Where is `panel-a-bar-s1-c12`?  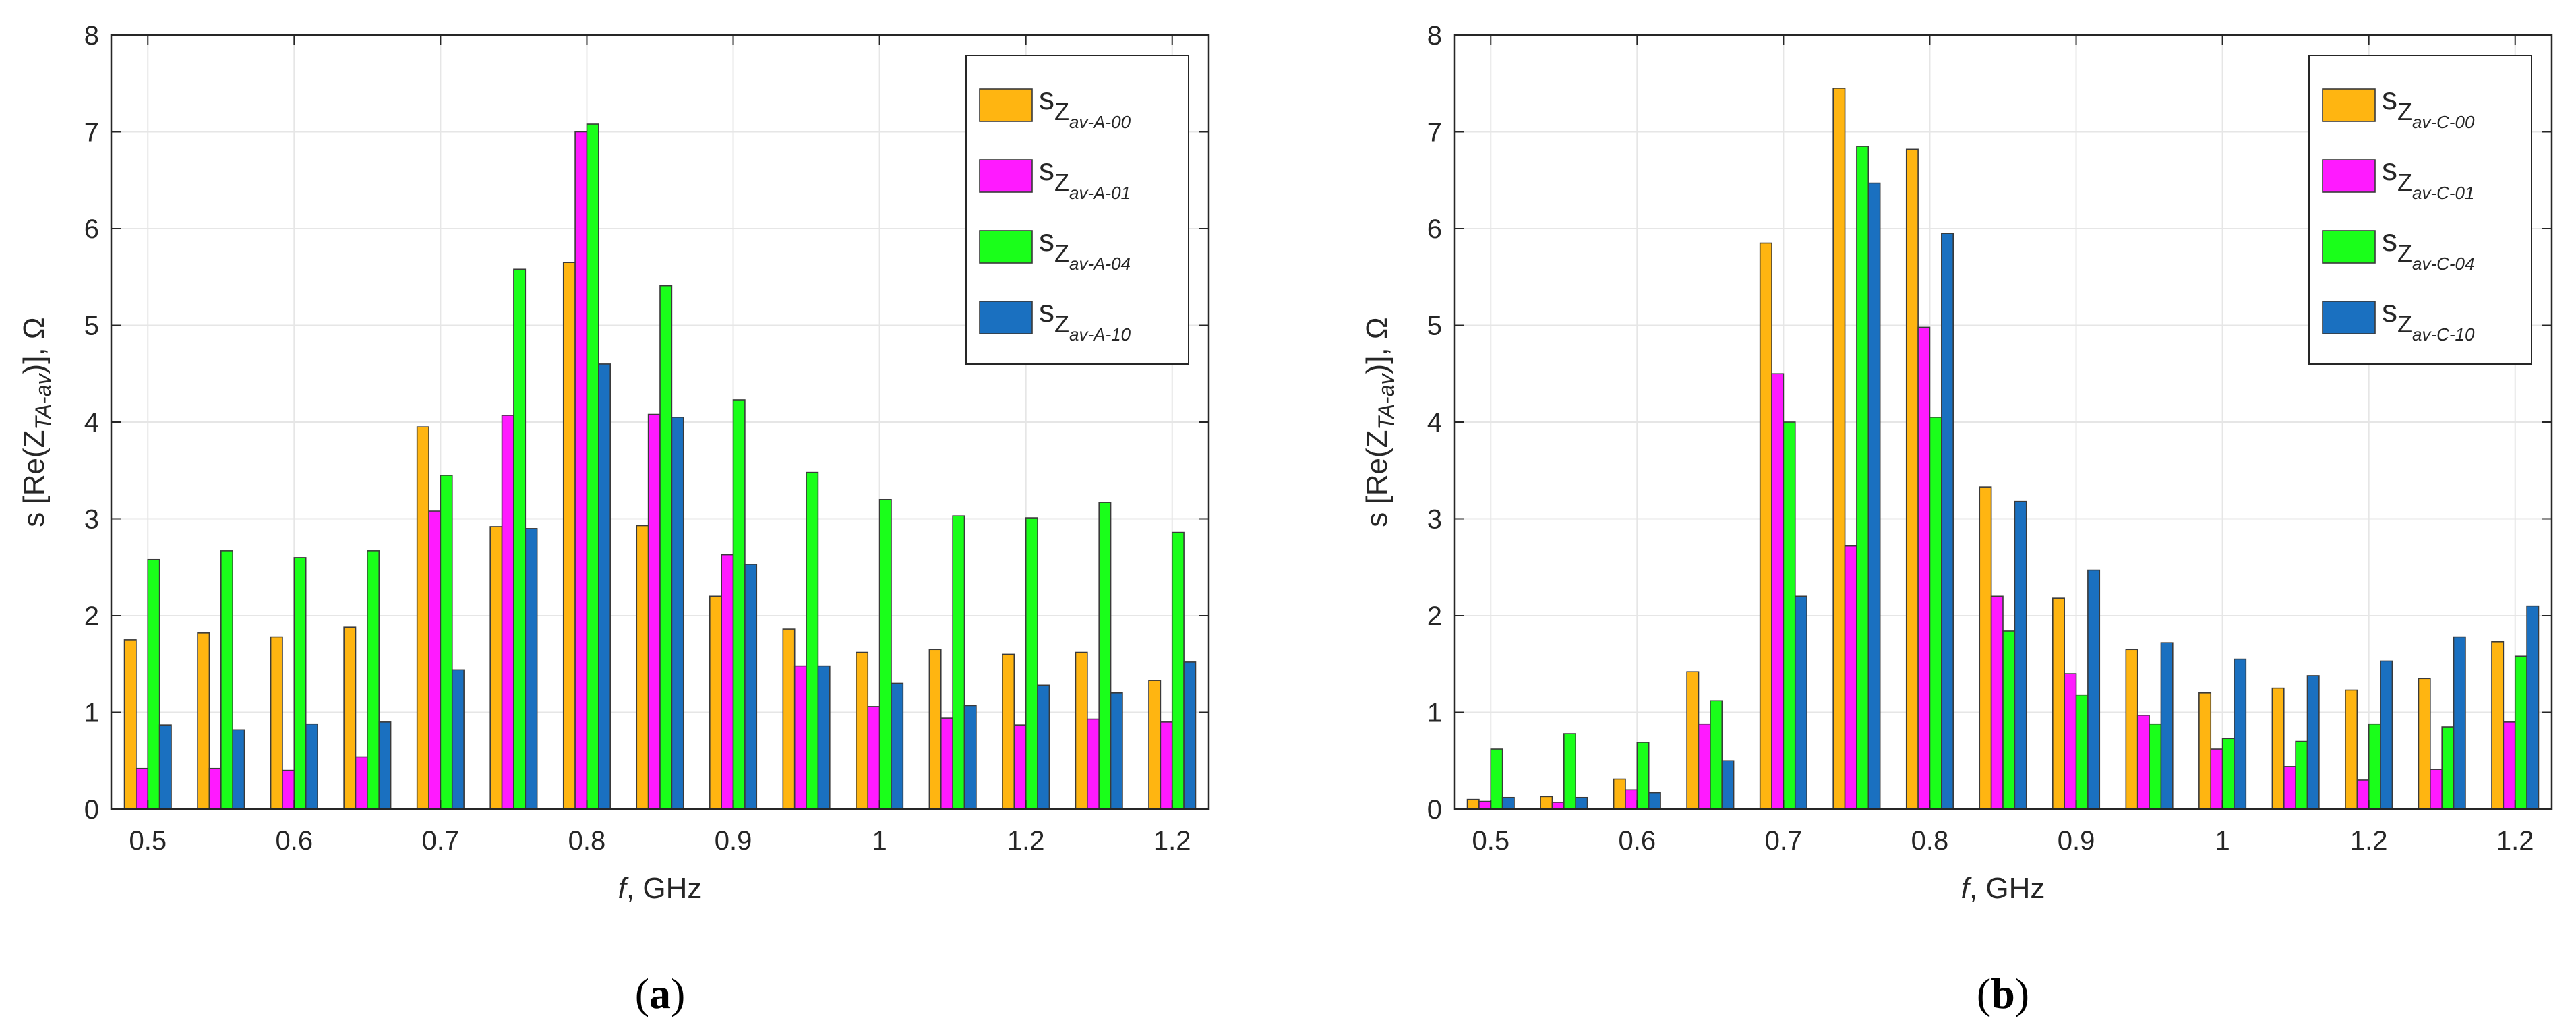 panel-a-bar-s1-c12 is located at coordinates (935, 729).